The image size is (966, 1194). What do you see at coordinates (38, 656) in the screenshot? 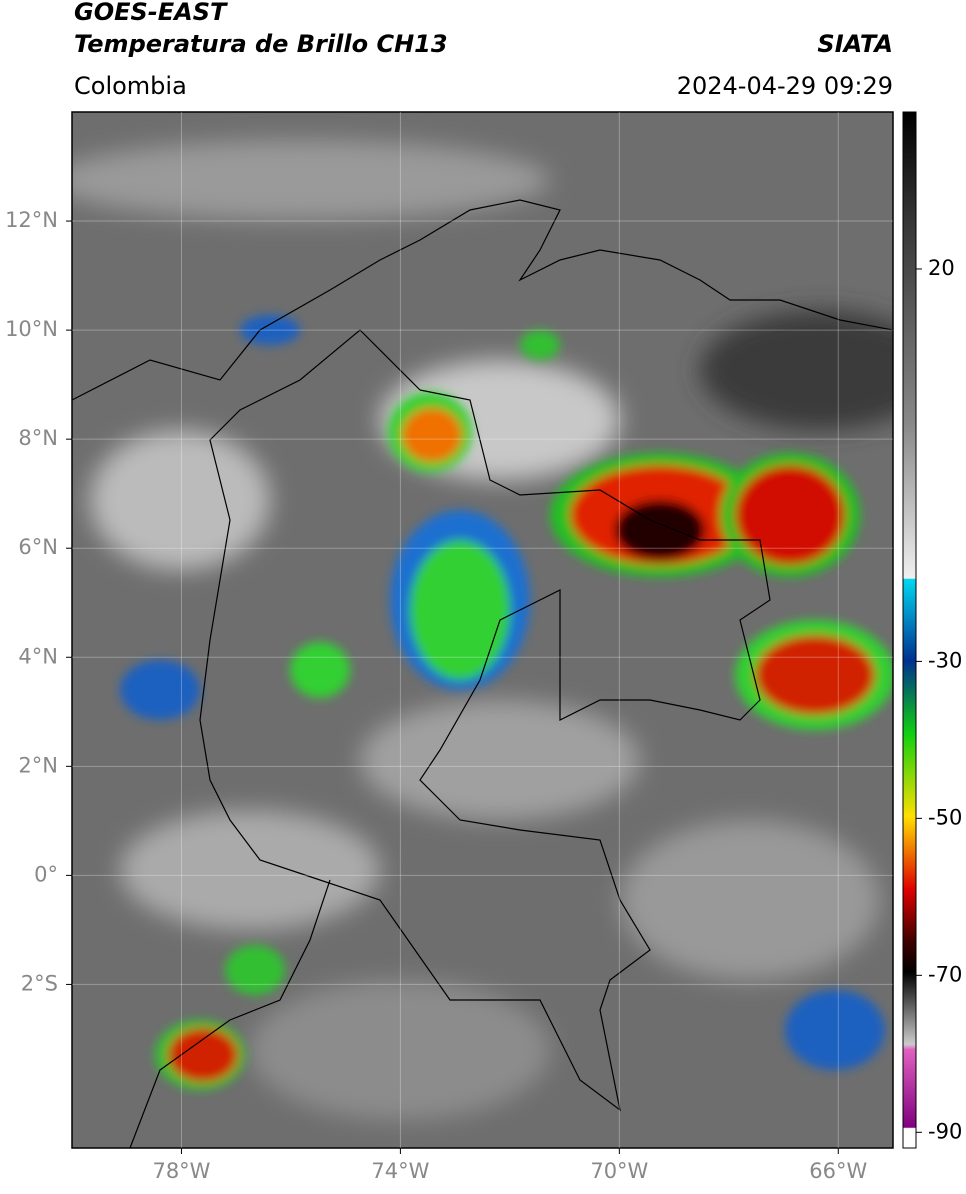
I see `y-tick-label: 4°N` at bounding box center [38, 656].